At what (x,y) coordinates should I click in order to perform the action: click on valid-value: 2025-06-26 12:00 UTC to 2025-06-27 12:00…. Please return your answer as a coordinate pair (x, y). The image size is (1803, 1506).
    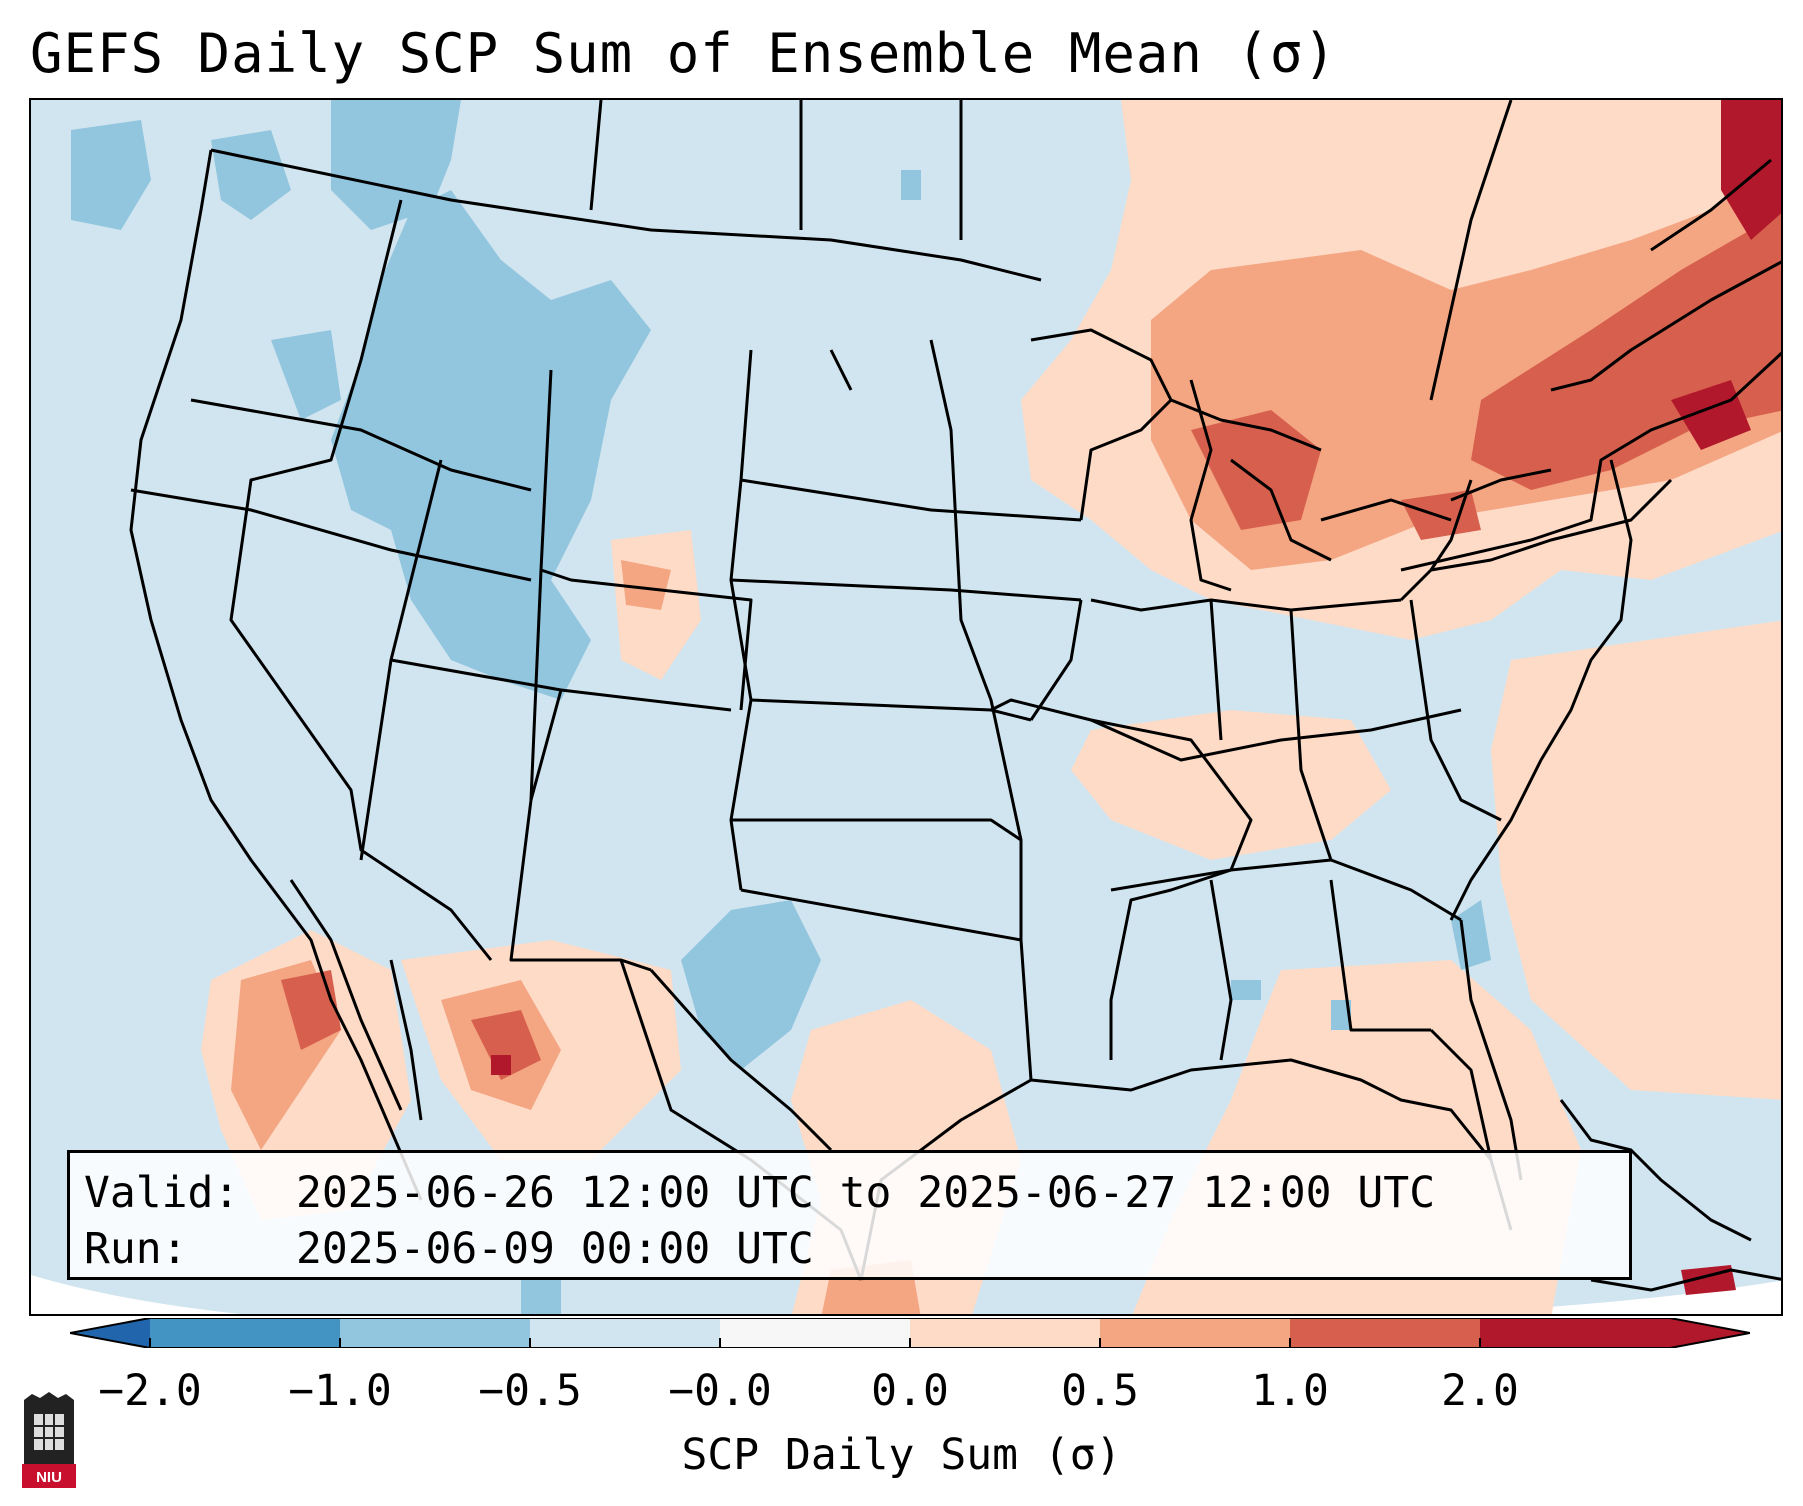
    Looking at the image, I should click on (866, 1193).